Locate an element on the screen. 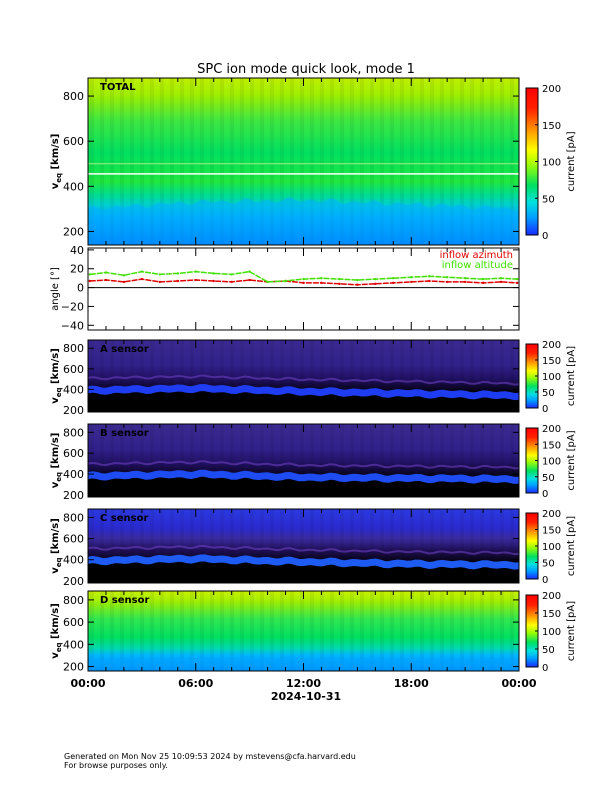 The image size is (612, 792). x-tick-label: 12:00 is located at coordinates (303, 683).